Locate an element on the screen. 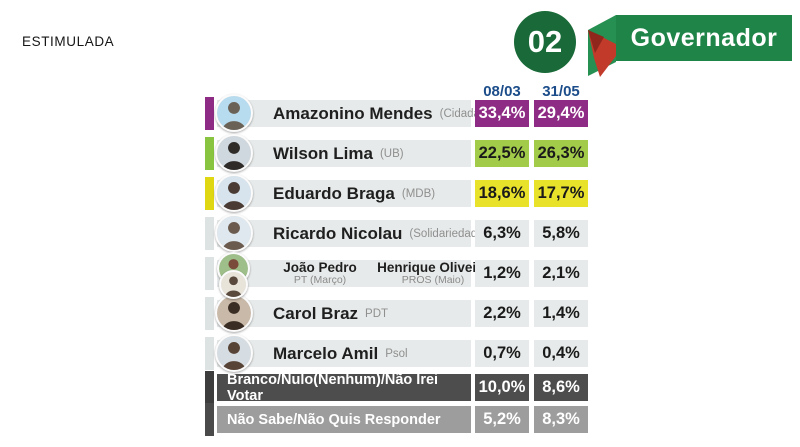 This screenshot has height=447, width=800. candidate-row: Carol Braz PDT 2,2% 1,4% is located at coordinates (400, 313).